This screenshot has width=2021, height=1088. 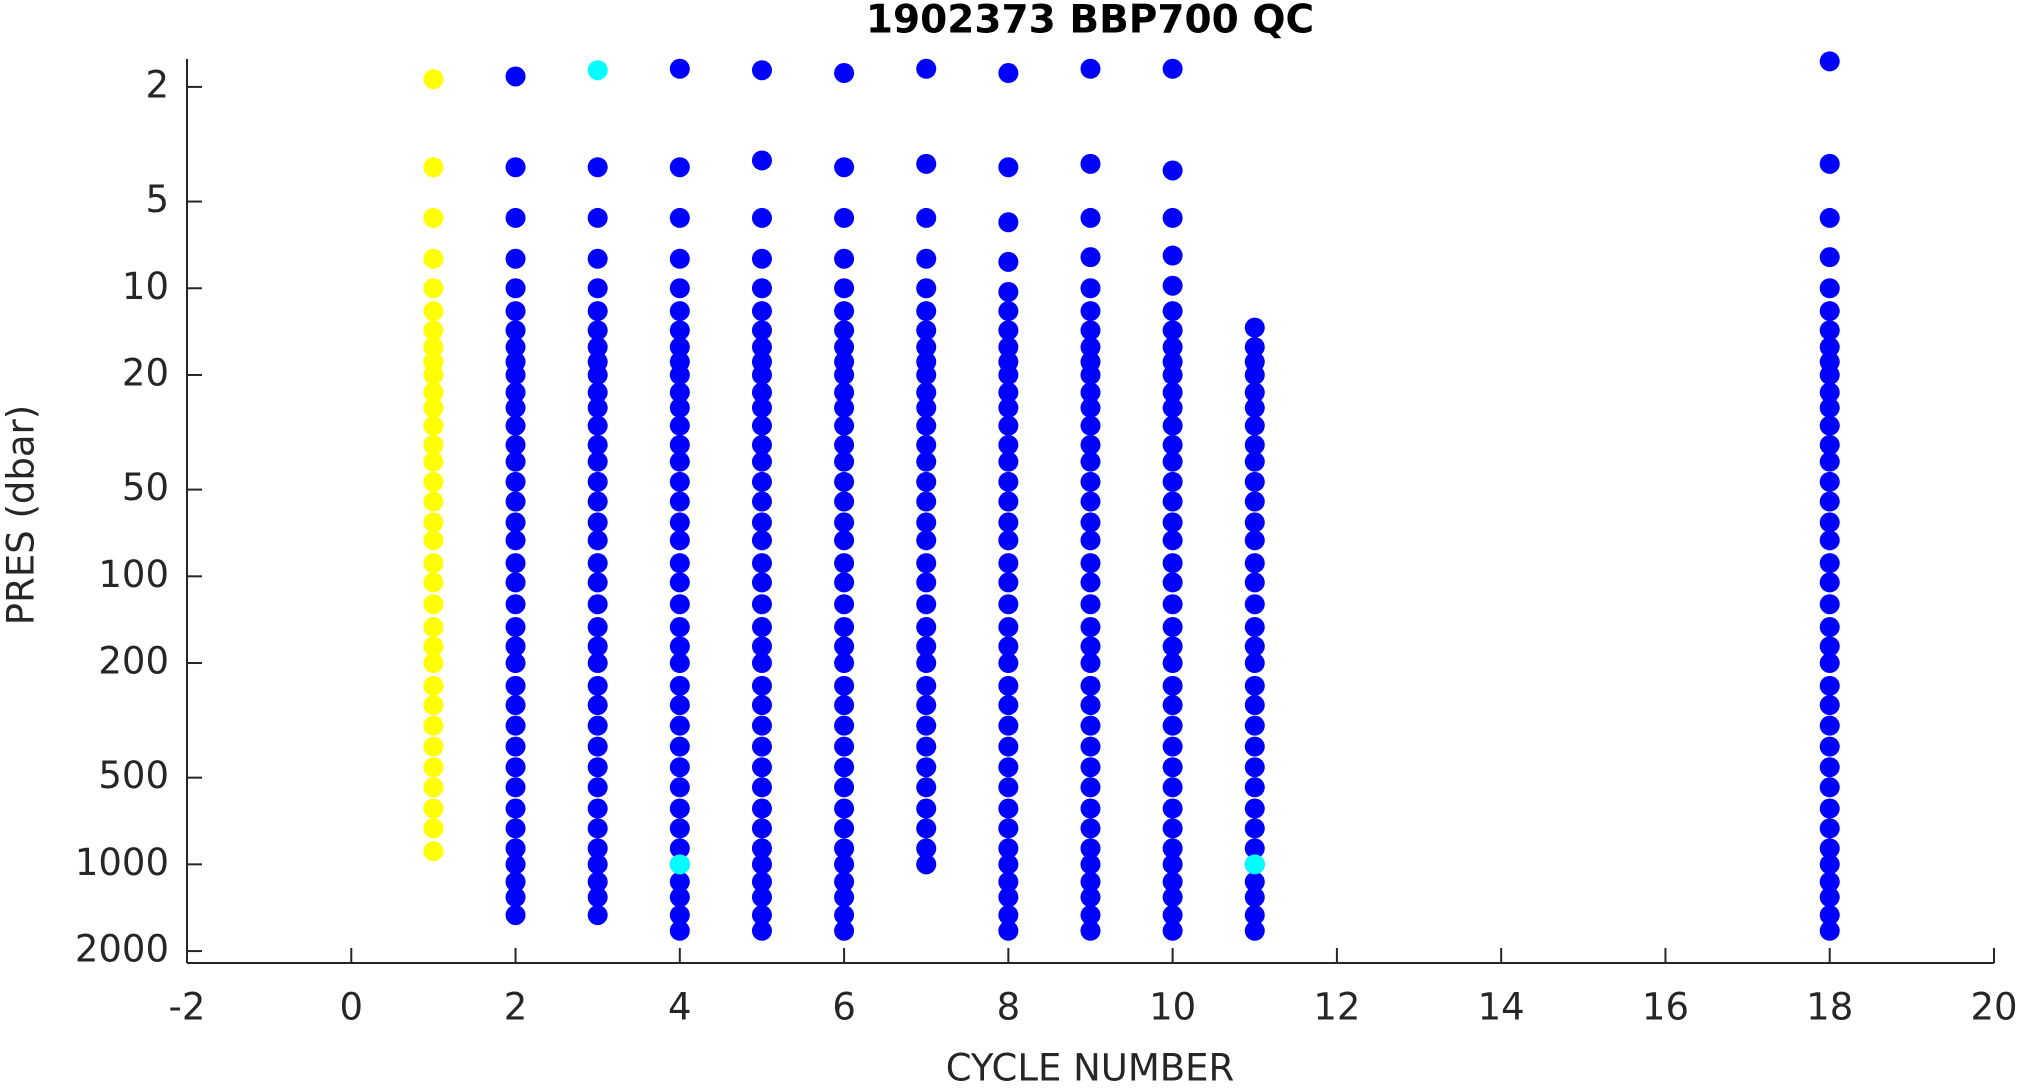 What do you see at coordinates (157, 84) in the screenshot?
I see `y-tick-label: 2` at bounding box center [157, 84].